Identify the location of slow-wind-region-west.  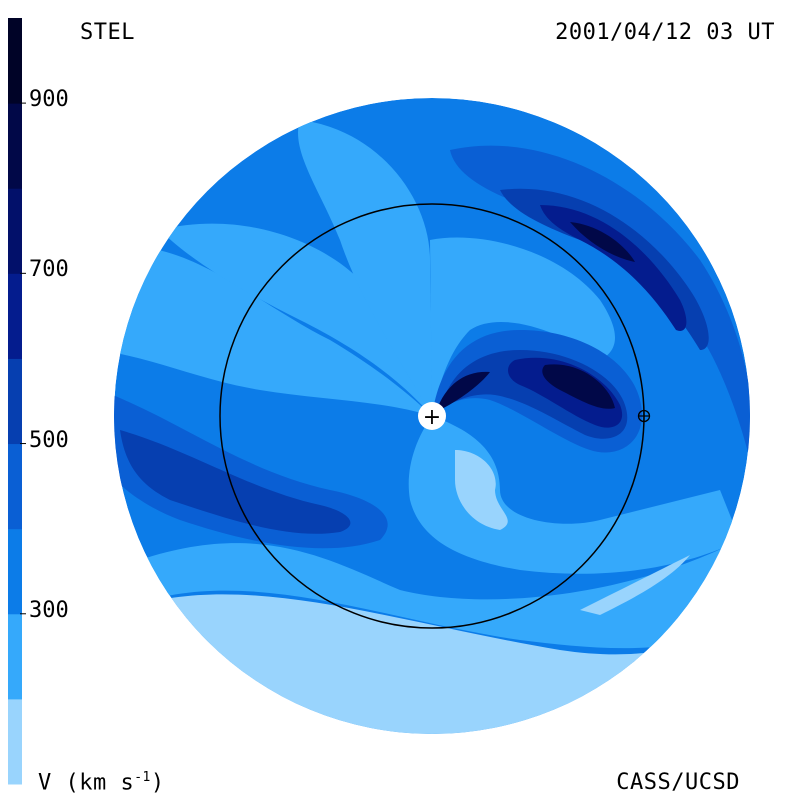
(273, 331).